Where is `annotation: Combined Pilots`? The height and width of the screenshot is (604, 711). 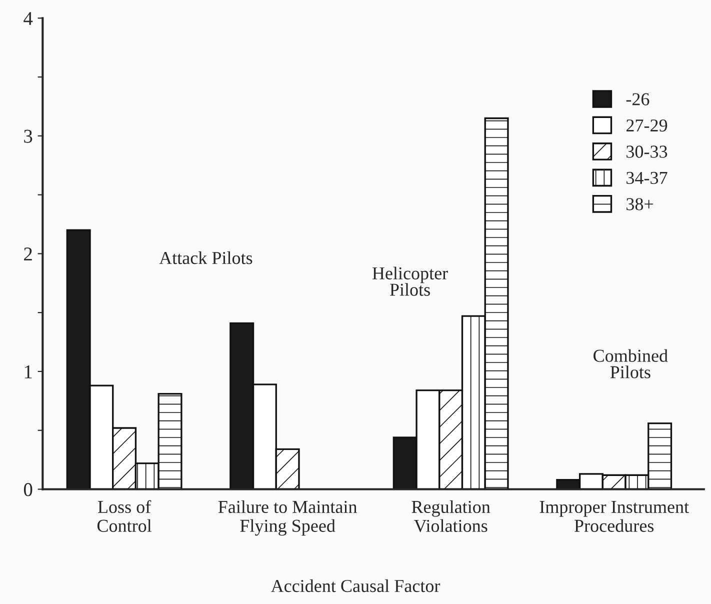
annotation: Combined Pilots is located at coordinates (631, 363).